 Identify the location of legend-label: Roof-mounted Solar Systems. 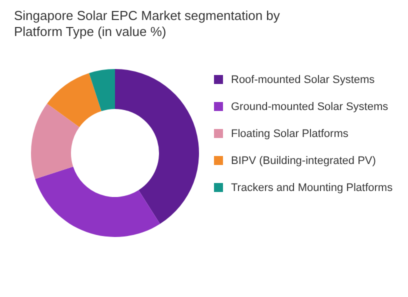
(303, 80).